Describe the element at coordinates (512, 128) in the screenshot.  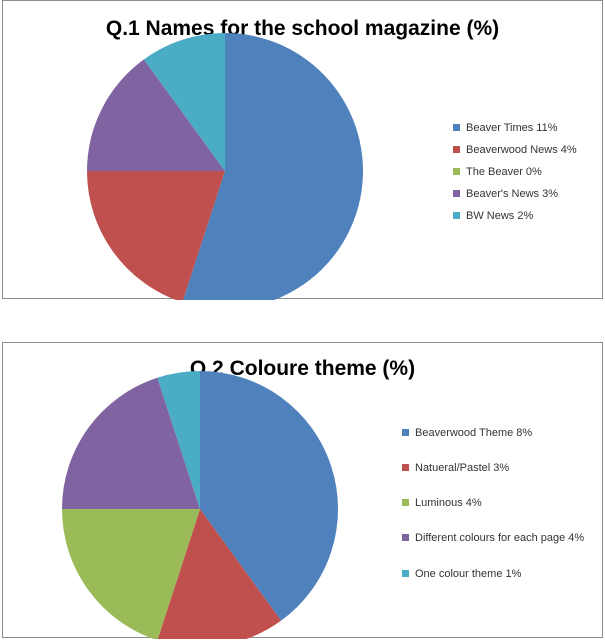
I see `legend-label: Beaver Times 11%` at that location.